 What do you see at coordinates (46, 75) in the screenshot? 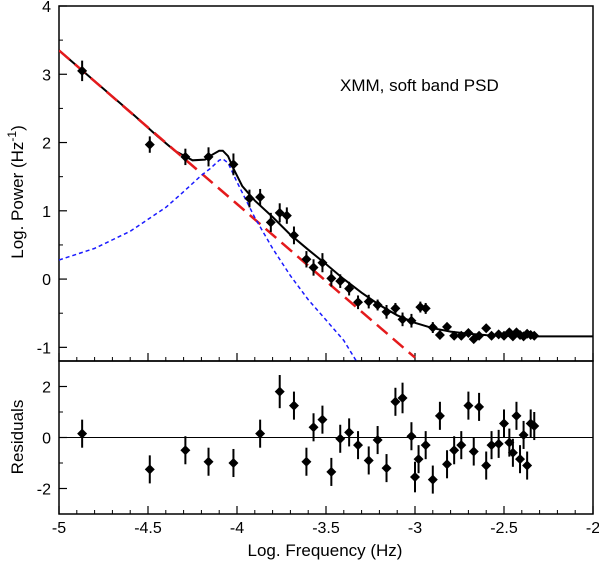
I see `y-tick-label: 3` at bounding box center [46, 75].